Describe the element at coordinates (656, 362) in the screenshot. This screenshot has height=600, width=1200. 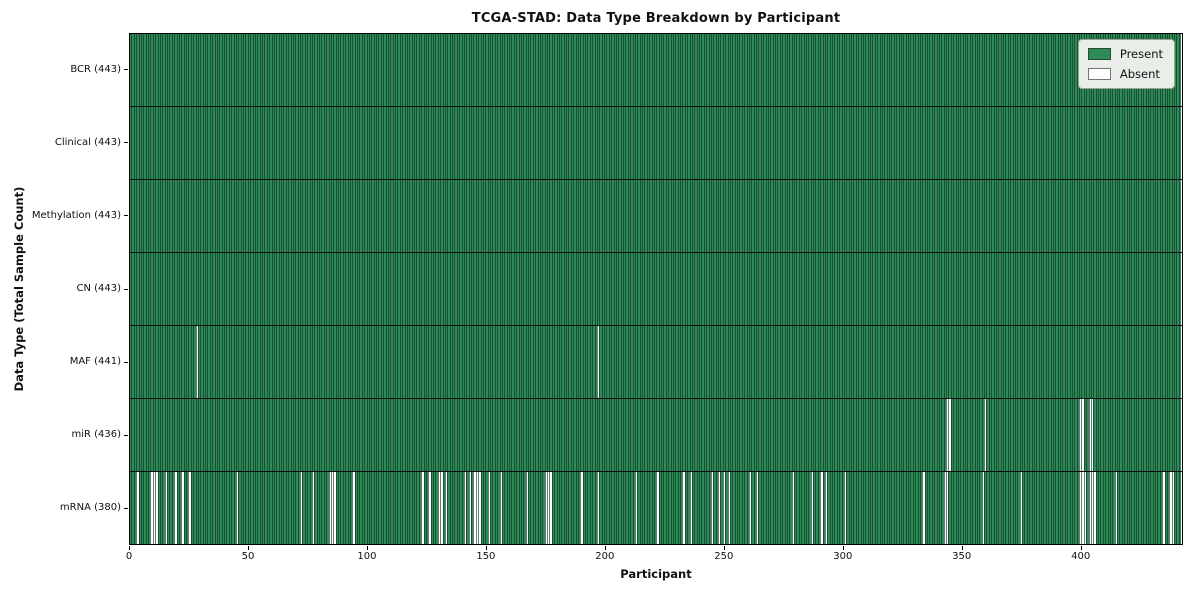
I see `heatmap-row-maf` at that location.